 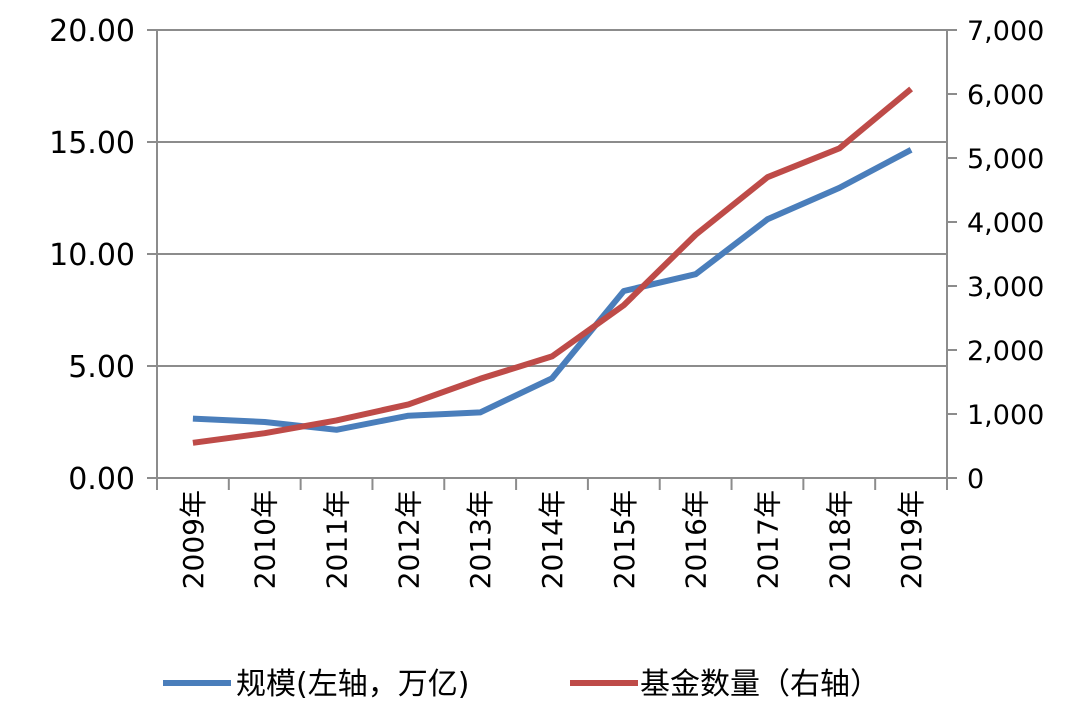 I want to click on legend-label: 基金数量（右轴）, so click(x=760, y=684).